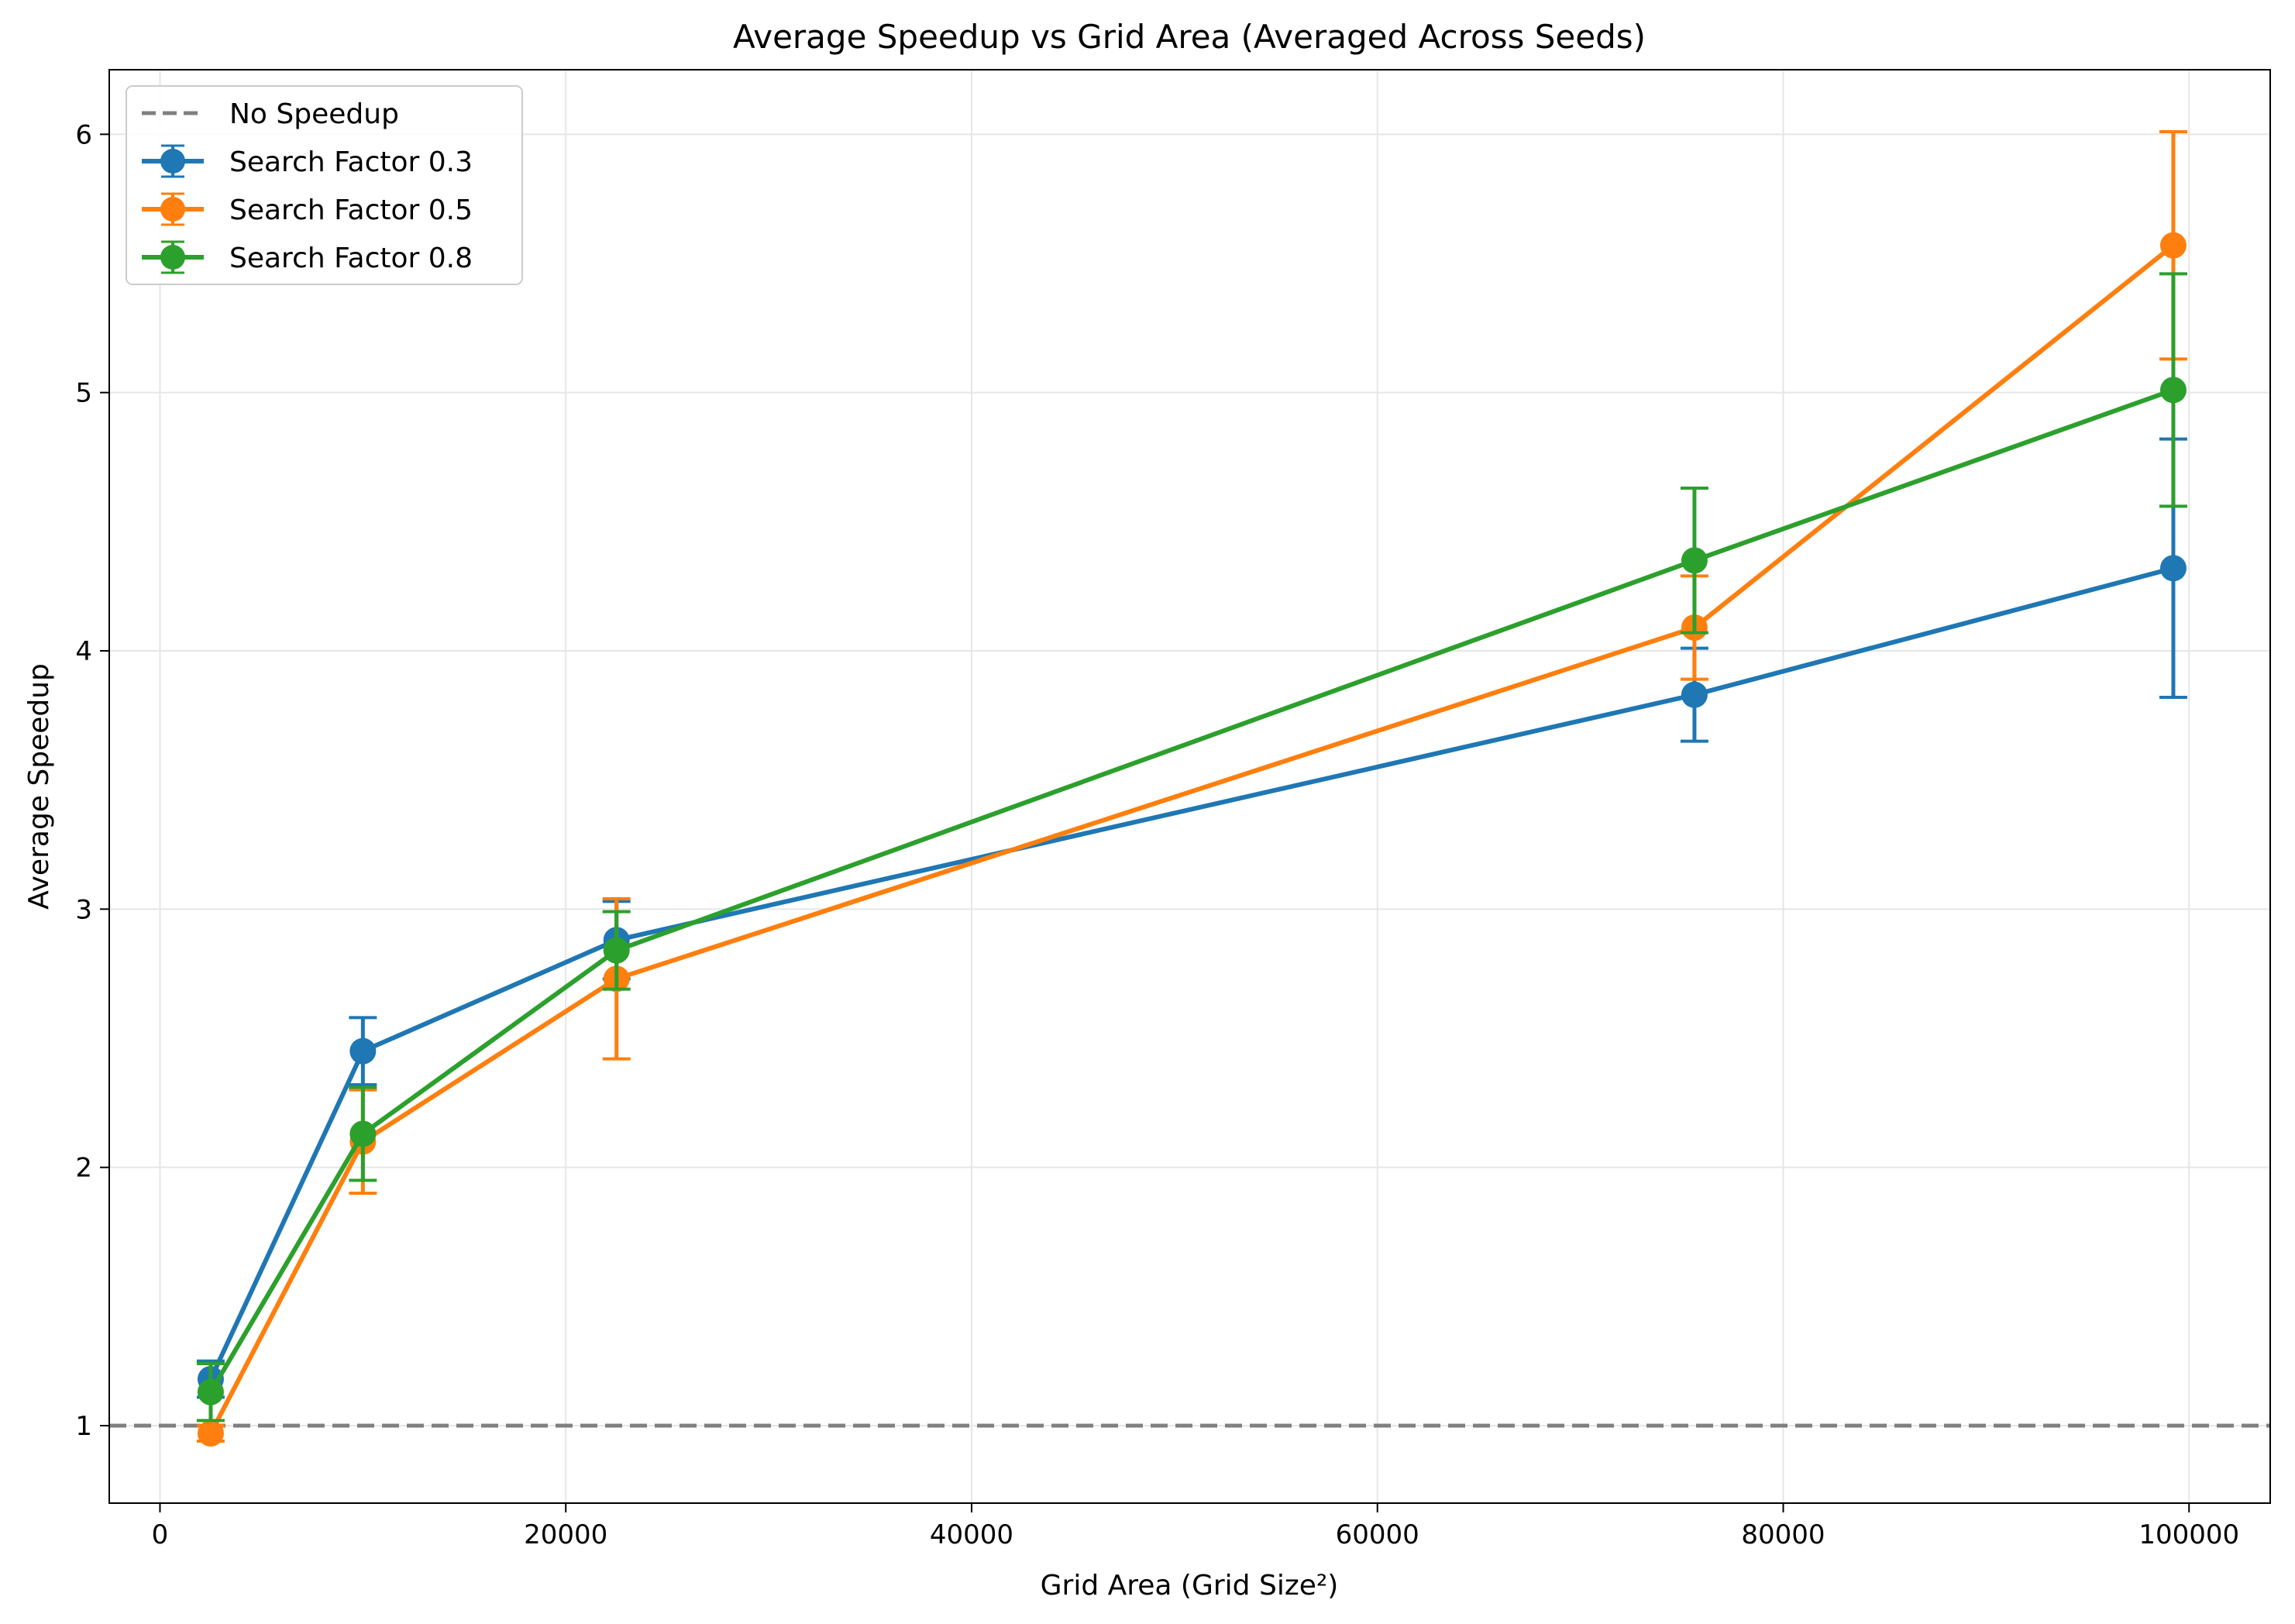 Image resolution: width=2295 pixels, height=1624 pixels. What do you see at coordinates (2188, 1534) in the screenshot?
I see `x-tick-label: 100000` at bounding box center [2188, 1534].